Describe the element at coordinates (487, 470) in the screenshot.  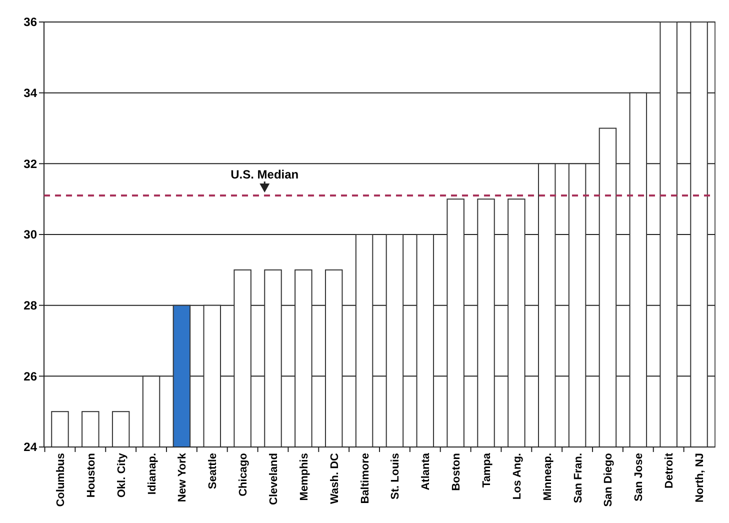
I see `x-tick-label: Tampa` at that location.